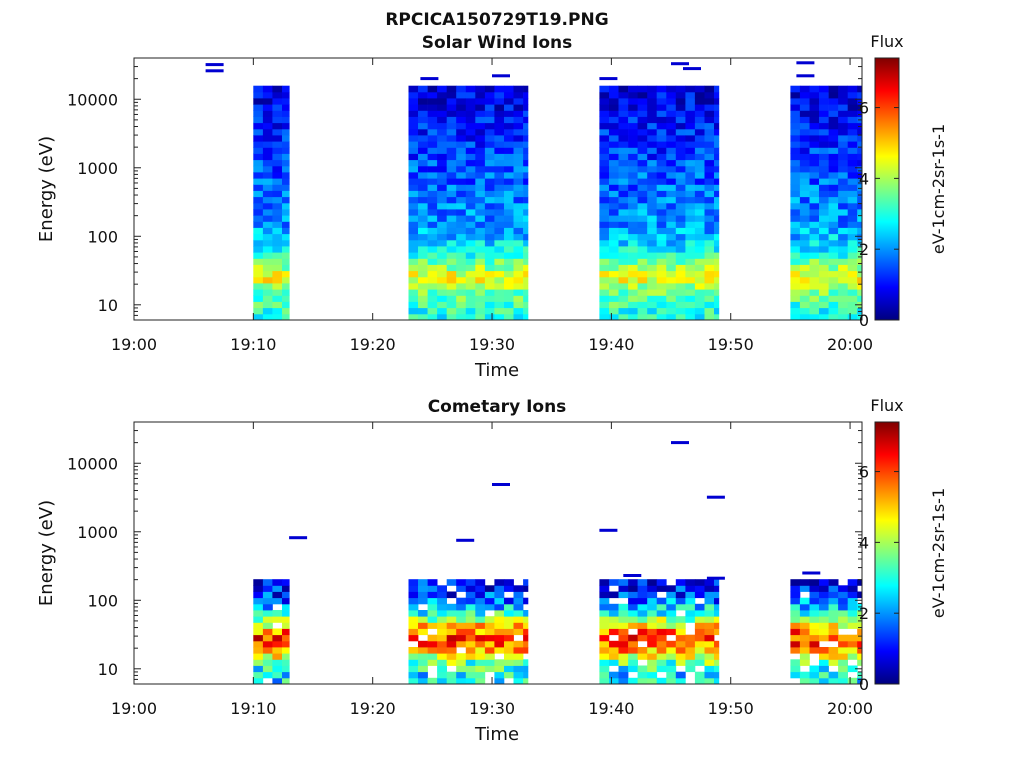  Describe the element at coordinates (92, 99) in the screenshot. I see `y-tick-label: 10000` at that location.